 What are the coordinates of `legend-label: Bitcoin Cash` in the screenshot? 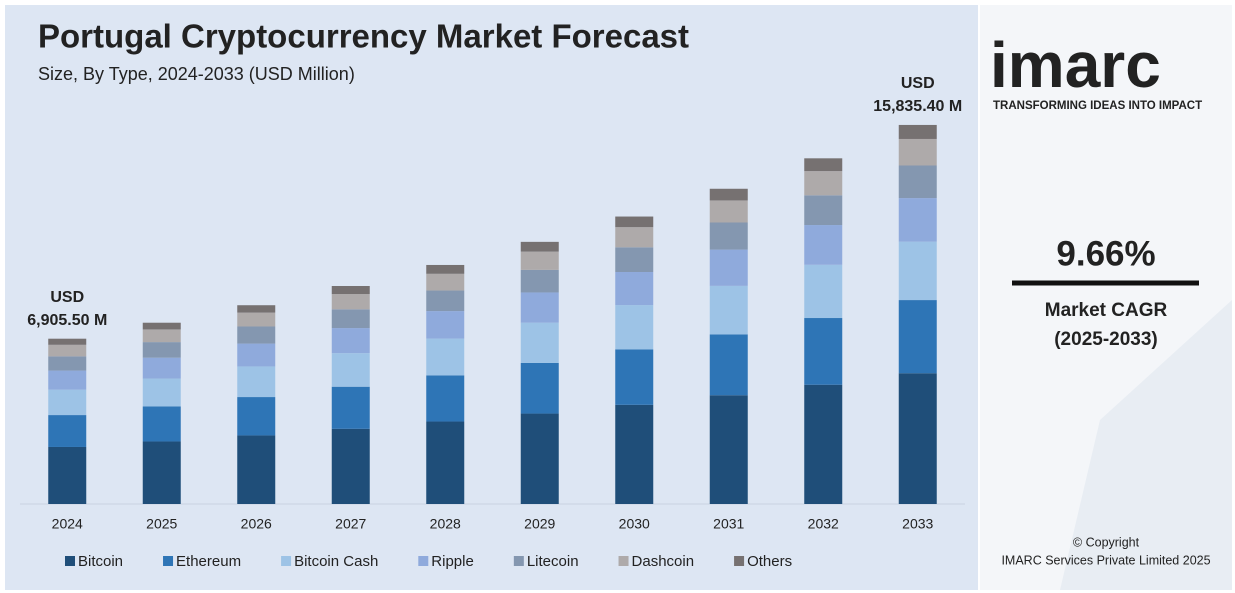 It's located at (336, 561).